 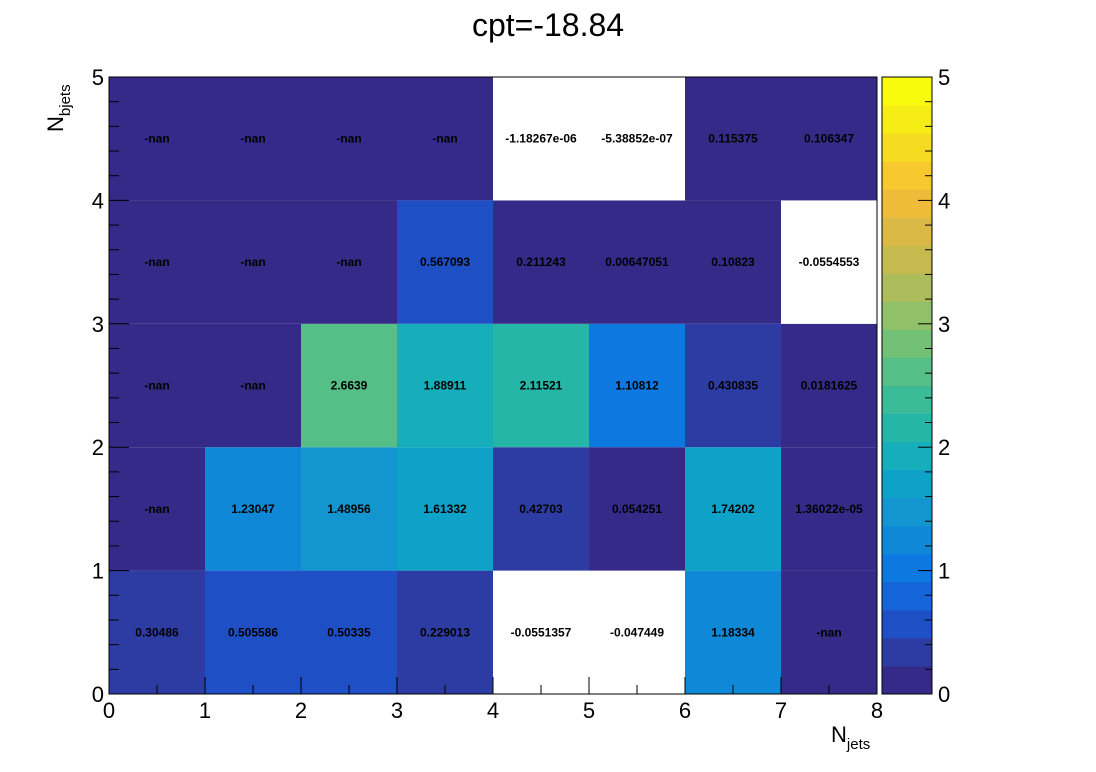 I want to click on cell-value-label: -0.0551357, so click(x=541, y=632).